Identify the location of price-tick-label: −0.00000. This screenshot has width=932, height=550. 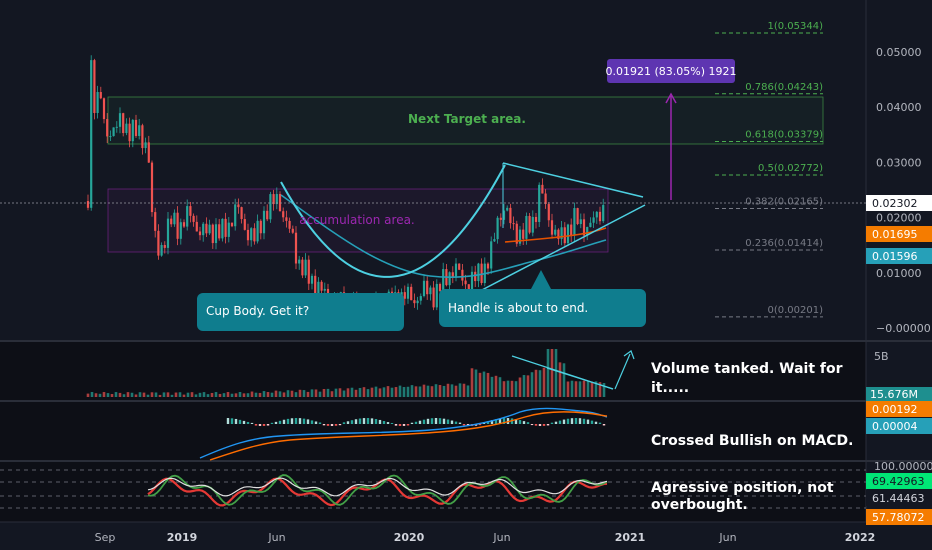
(903, 328).